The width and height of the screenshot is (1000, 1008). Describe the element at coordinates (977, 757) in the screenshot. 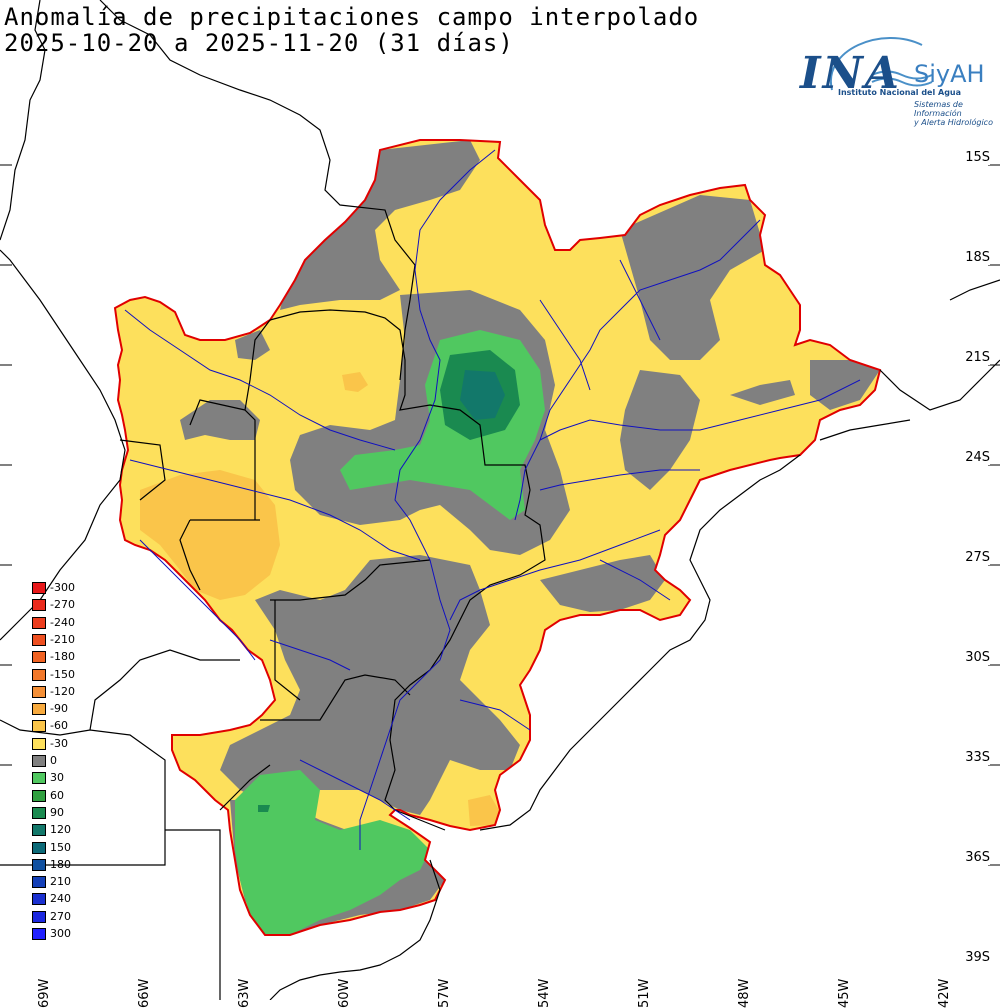

I see `latitude-label: 33S` at that location.